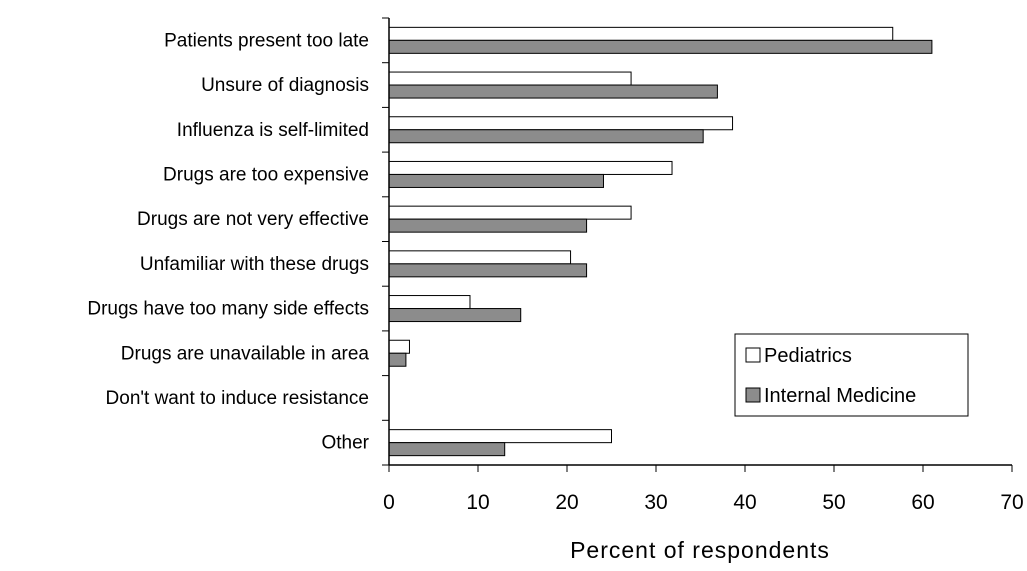 The width and height of the screenshot is (1027, 571). What do you see at coordinates (285, 85) in the screenshot?
I see `category-label: Unsure of diagnosis` at bounding box center [285, 85].